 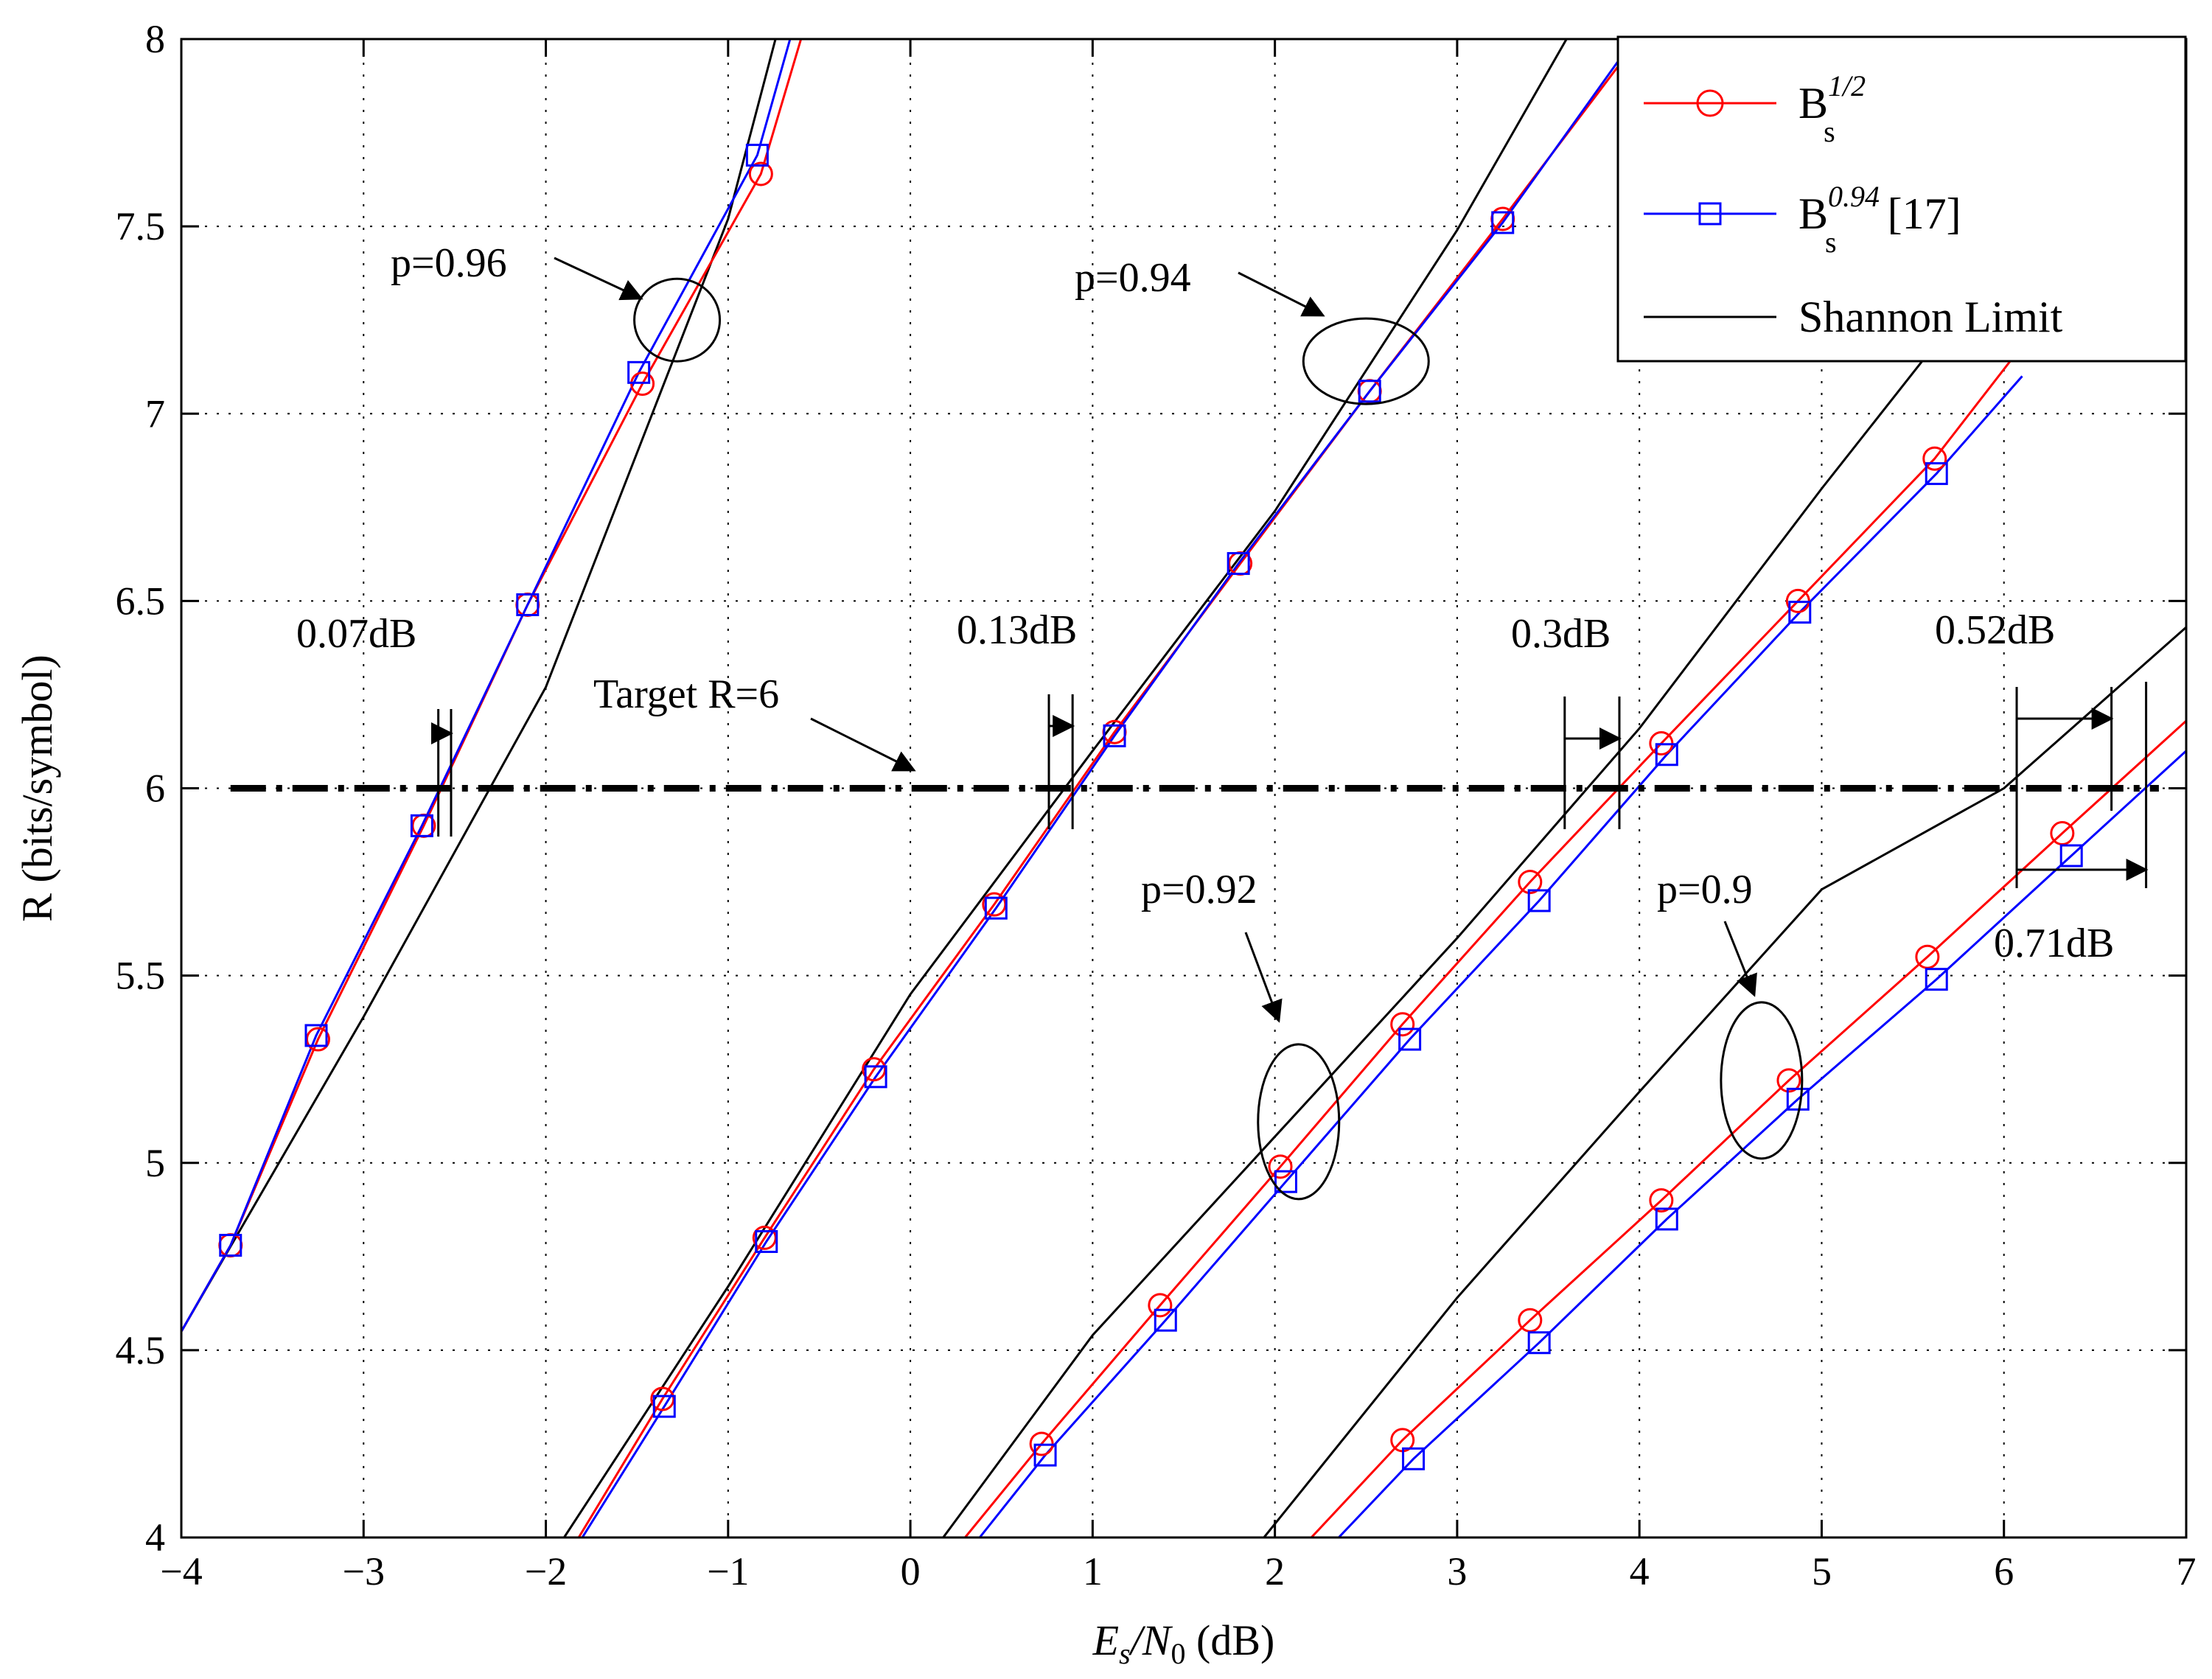 What do you see at coordinates (364, 1571) in the screenshot?
I see `x-tick-label: −3` at bounding box center [364, 1571].